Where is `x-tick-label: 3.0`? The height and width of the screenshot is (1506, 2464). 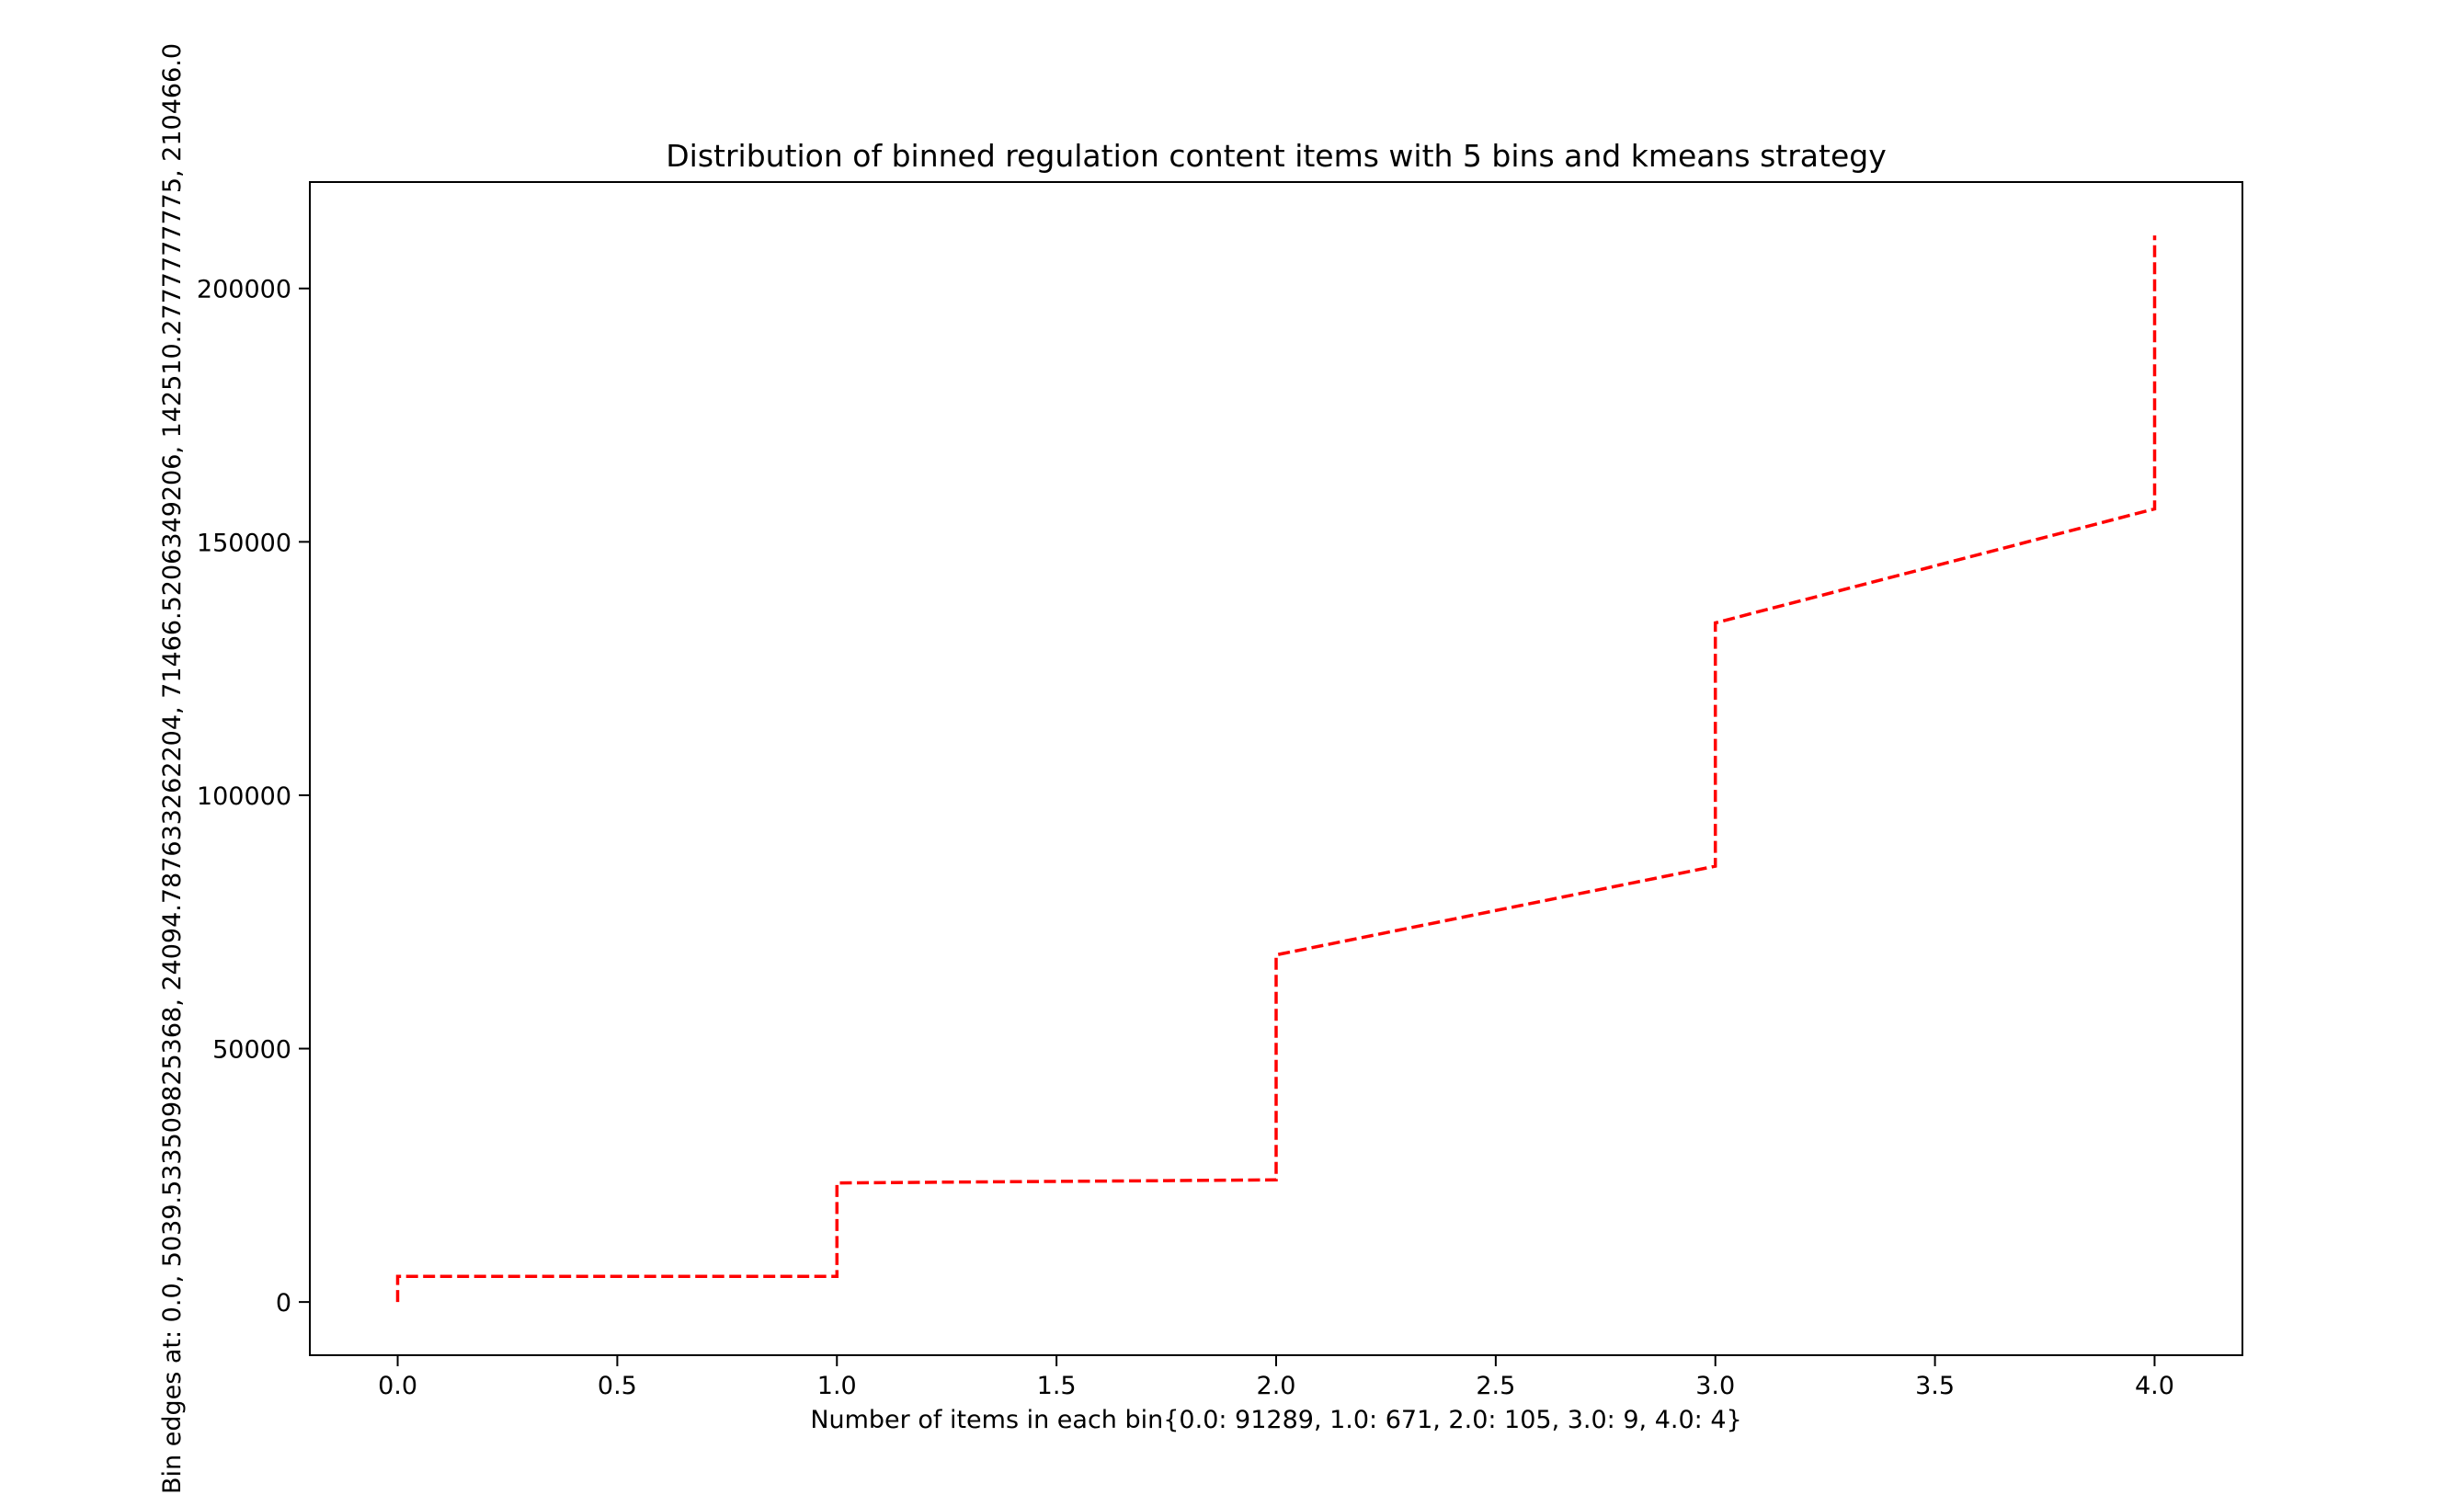 x-tick-label: 3.0 is located at coordinates (1715, 1386).